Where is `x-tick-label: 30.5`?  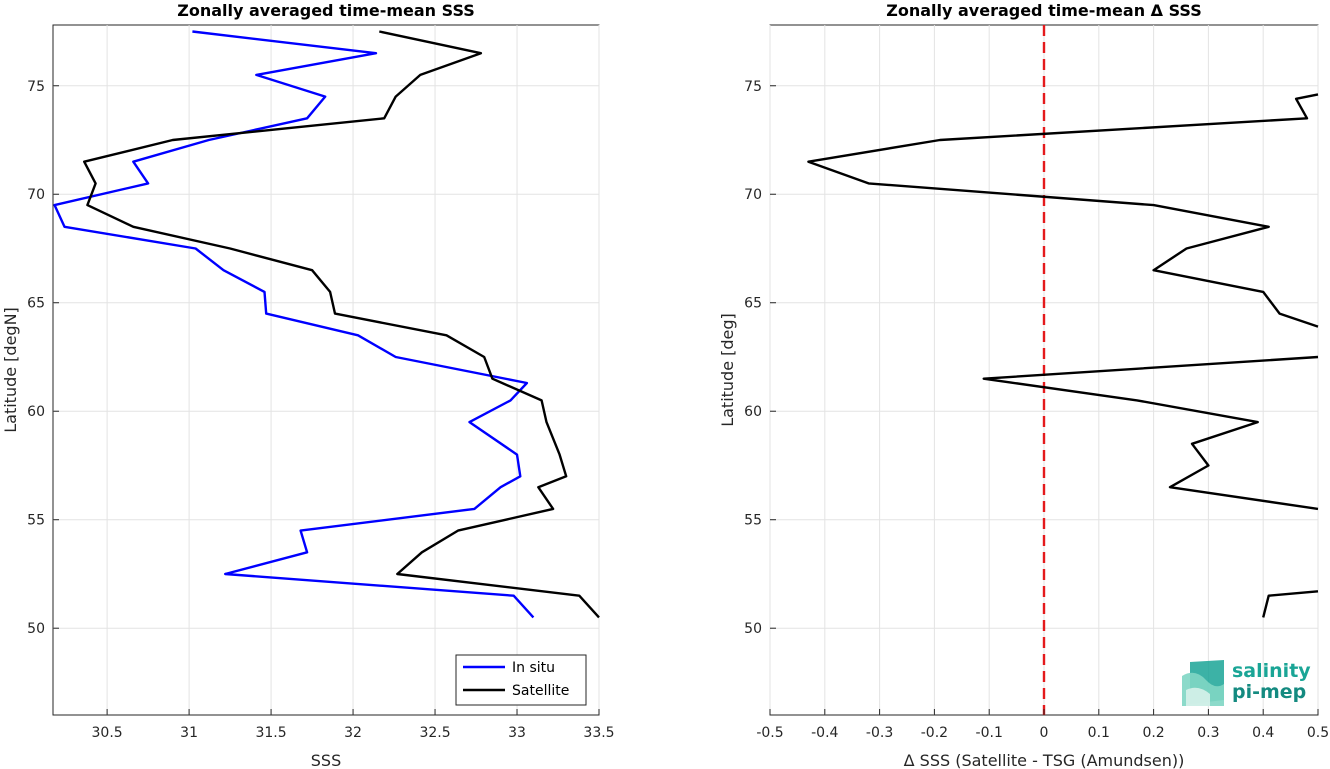 x-tick-label: 30.5 is located at coordinates (107, 733).